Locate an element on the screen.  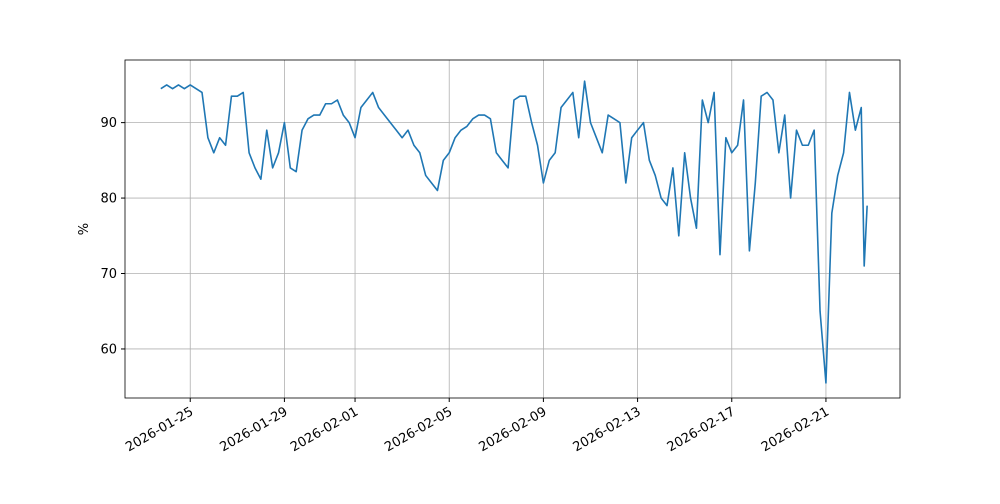
y-tick-label: 80 is located at coordinates (108, 199).